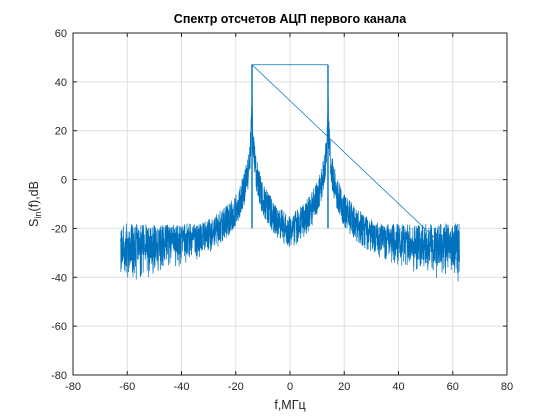 This screenshot has height=420, width=560. What do you see at coordinates (64, 181) in the screenshot?
I see `y-tick-label: 0` at bounding box center [64, 181].